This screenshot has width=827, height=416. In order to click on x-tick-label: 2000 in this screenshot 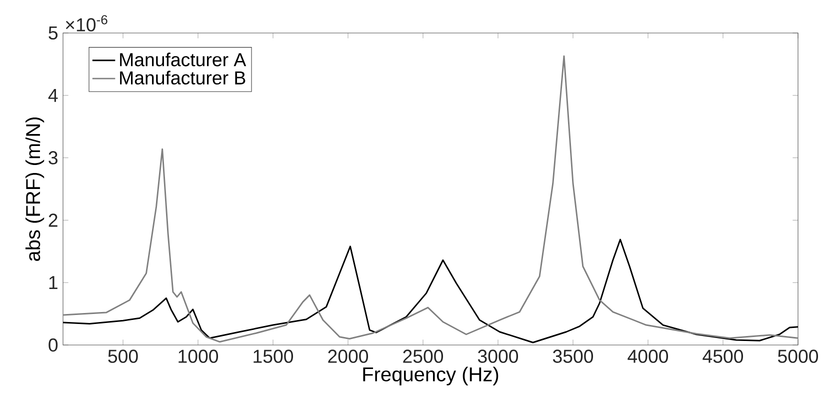, I will do `click(348, 356)`.